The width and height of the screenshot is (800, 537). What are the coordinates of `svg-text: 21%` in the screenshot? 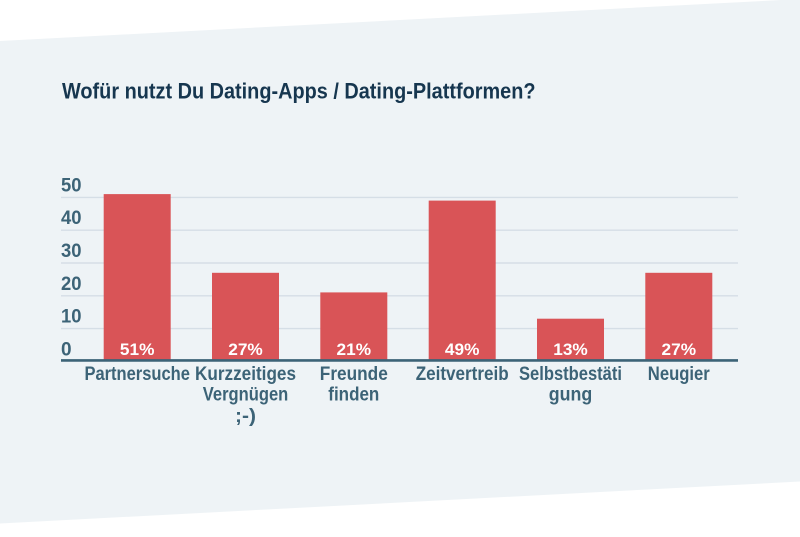 It's located at (354, 349).